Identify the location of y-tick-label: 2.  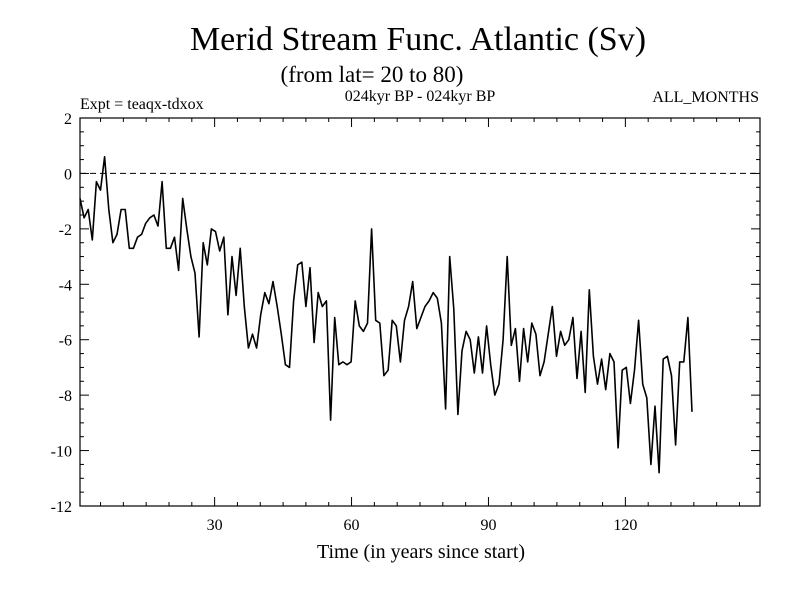
(68, 119).